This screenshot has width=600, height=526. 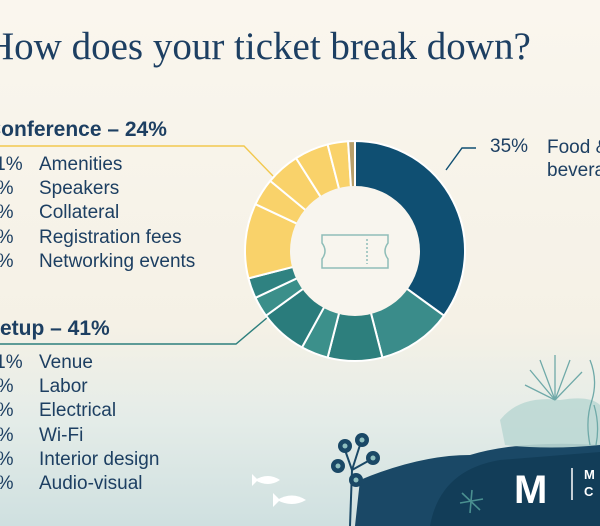 I want to click on item-label-line1: Food &, so click(x=573, y=147).